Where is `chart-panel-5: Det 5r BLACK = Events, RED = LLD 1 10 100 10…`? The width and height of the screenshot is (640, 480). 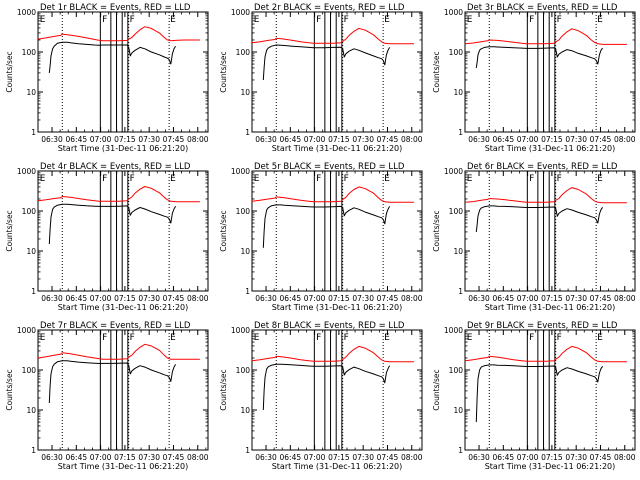 chart-panel-5: Det 5r BLACK = Events, RED = LLD 1 10 100 10… is located at coordinates (321, 237).